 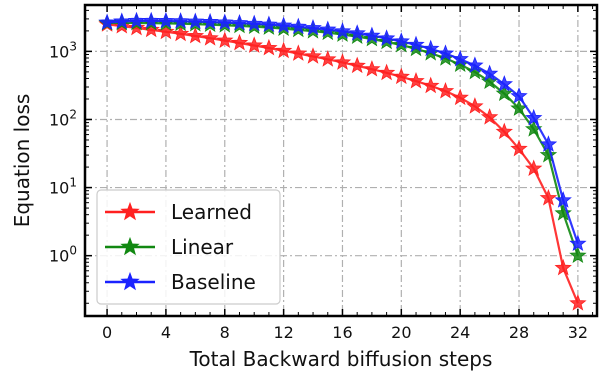 I want to click on y-tick-label: 10¹, so click(x=63, y=187).